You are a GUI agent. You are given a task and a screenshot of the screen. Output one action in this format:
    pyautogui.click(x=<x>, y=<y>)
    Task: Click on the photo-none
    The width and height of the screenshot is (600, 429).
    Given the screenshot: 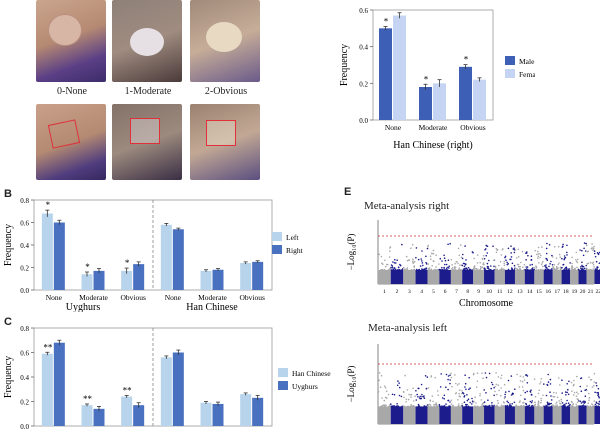 What is the action you would take?
    pyautogui.click(x=71, y=41)
    